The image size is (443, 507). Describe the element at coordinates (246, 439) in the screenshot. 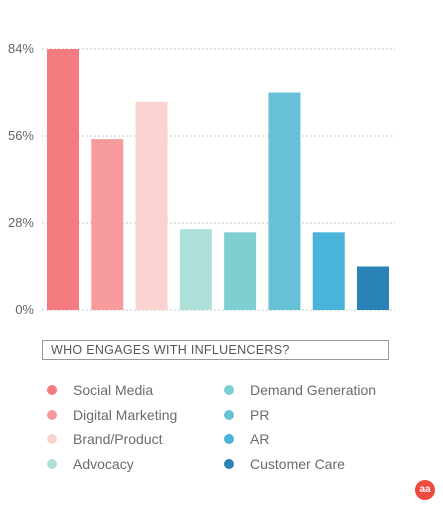

I see `legend-item: AR` at that location.